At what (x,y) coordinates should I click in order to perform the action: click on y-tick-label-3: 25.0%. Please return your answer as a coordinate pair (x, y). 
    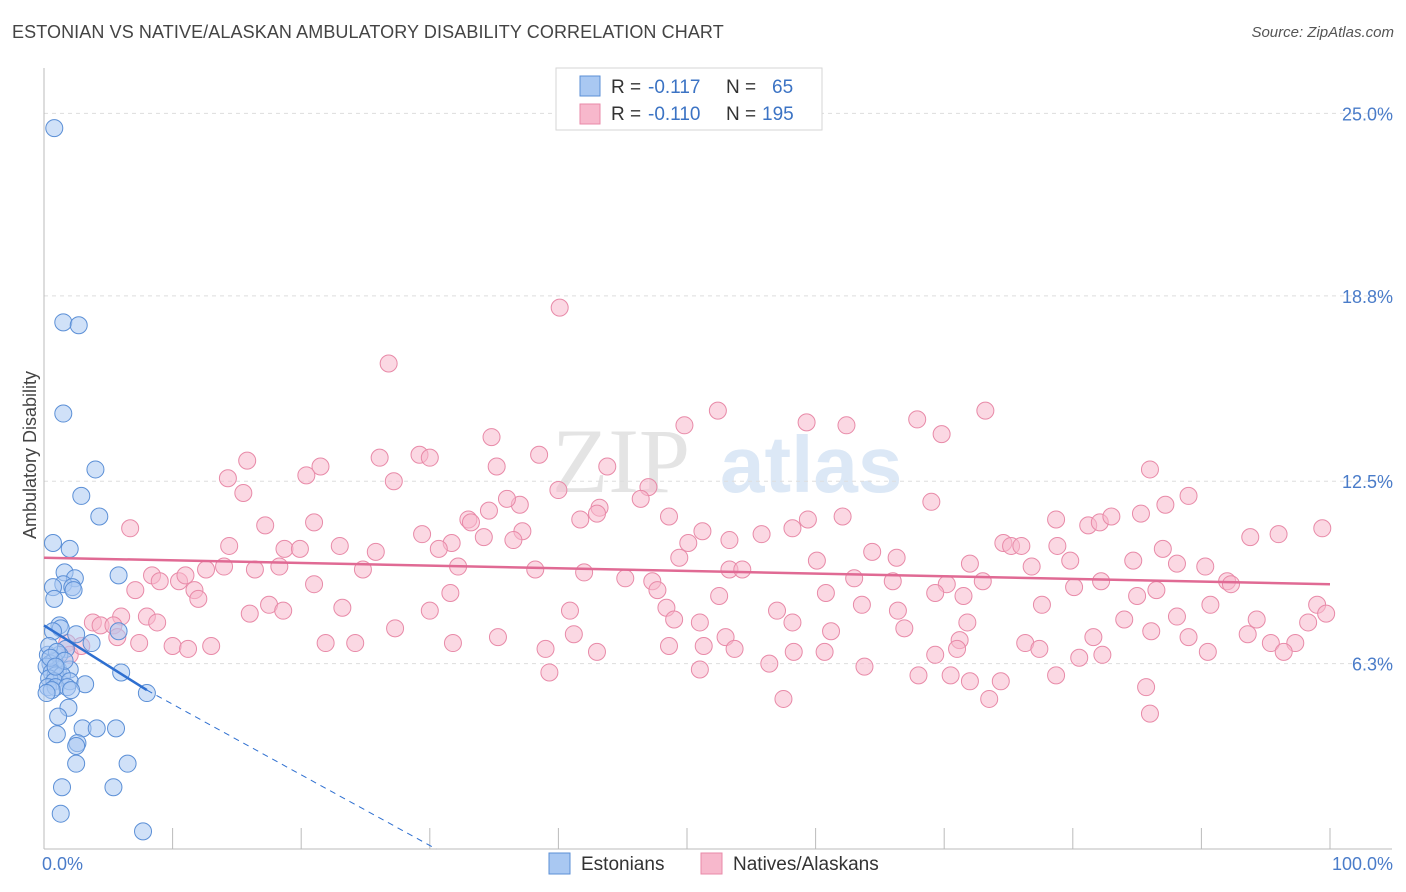
    Looking at the image, I should click on (1367, 114).